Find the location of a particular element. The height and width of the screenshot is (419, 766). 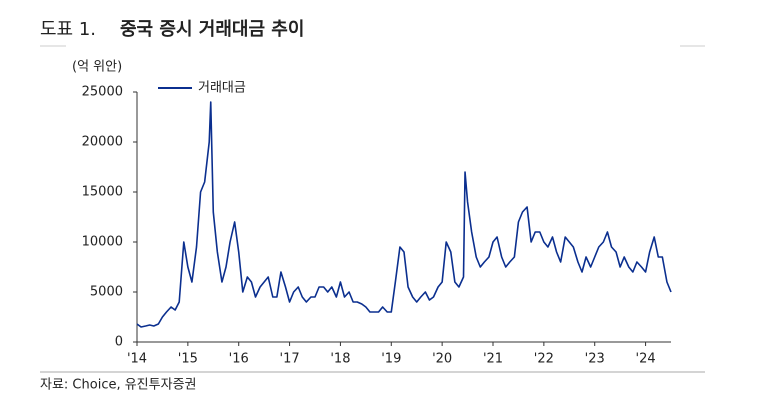

x-tick-label: '23 is located at coordinates (595, 359).